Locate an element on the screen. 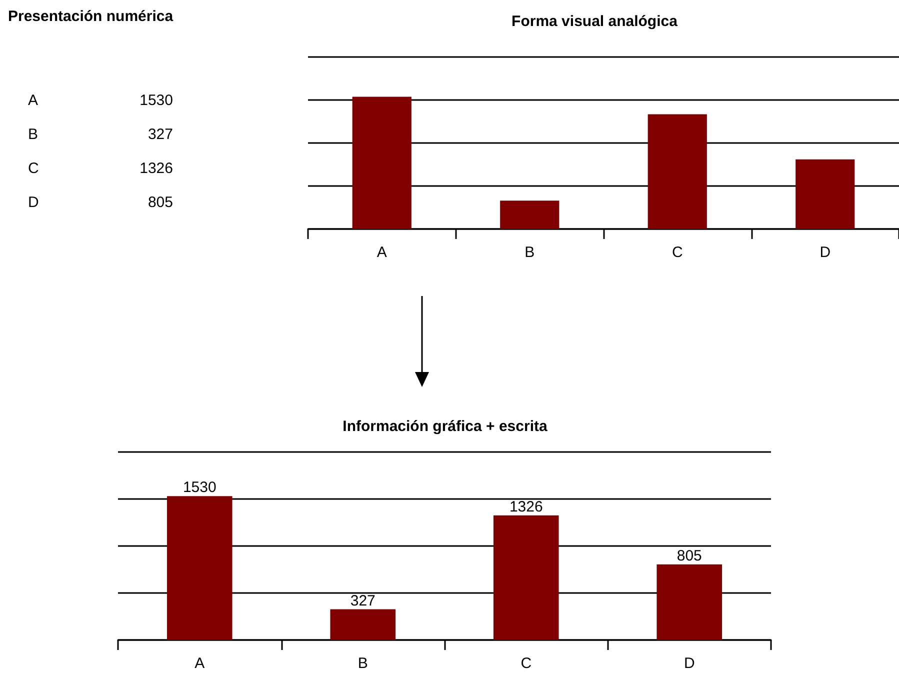  text: Presentación numérica is located at coordinates (91, 16).